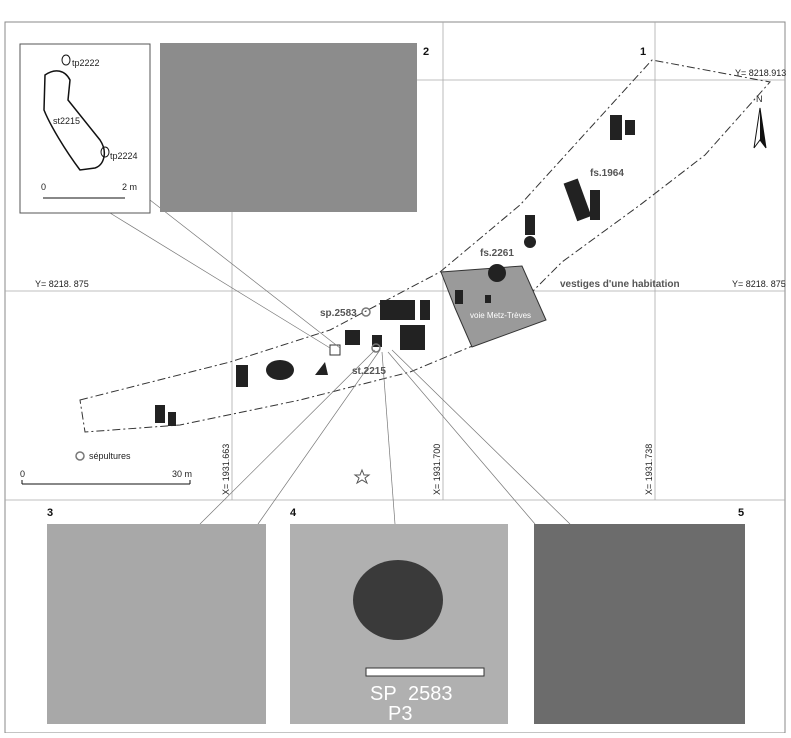  I want to click on label: voie Metz-Trèves, so click(500, 315).